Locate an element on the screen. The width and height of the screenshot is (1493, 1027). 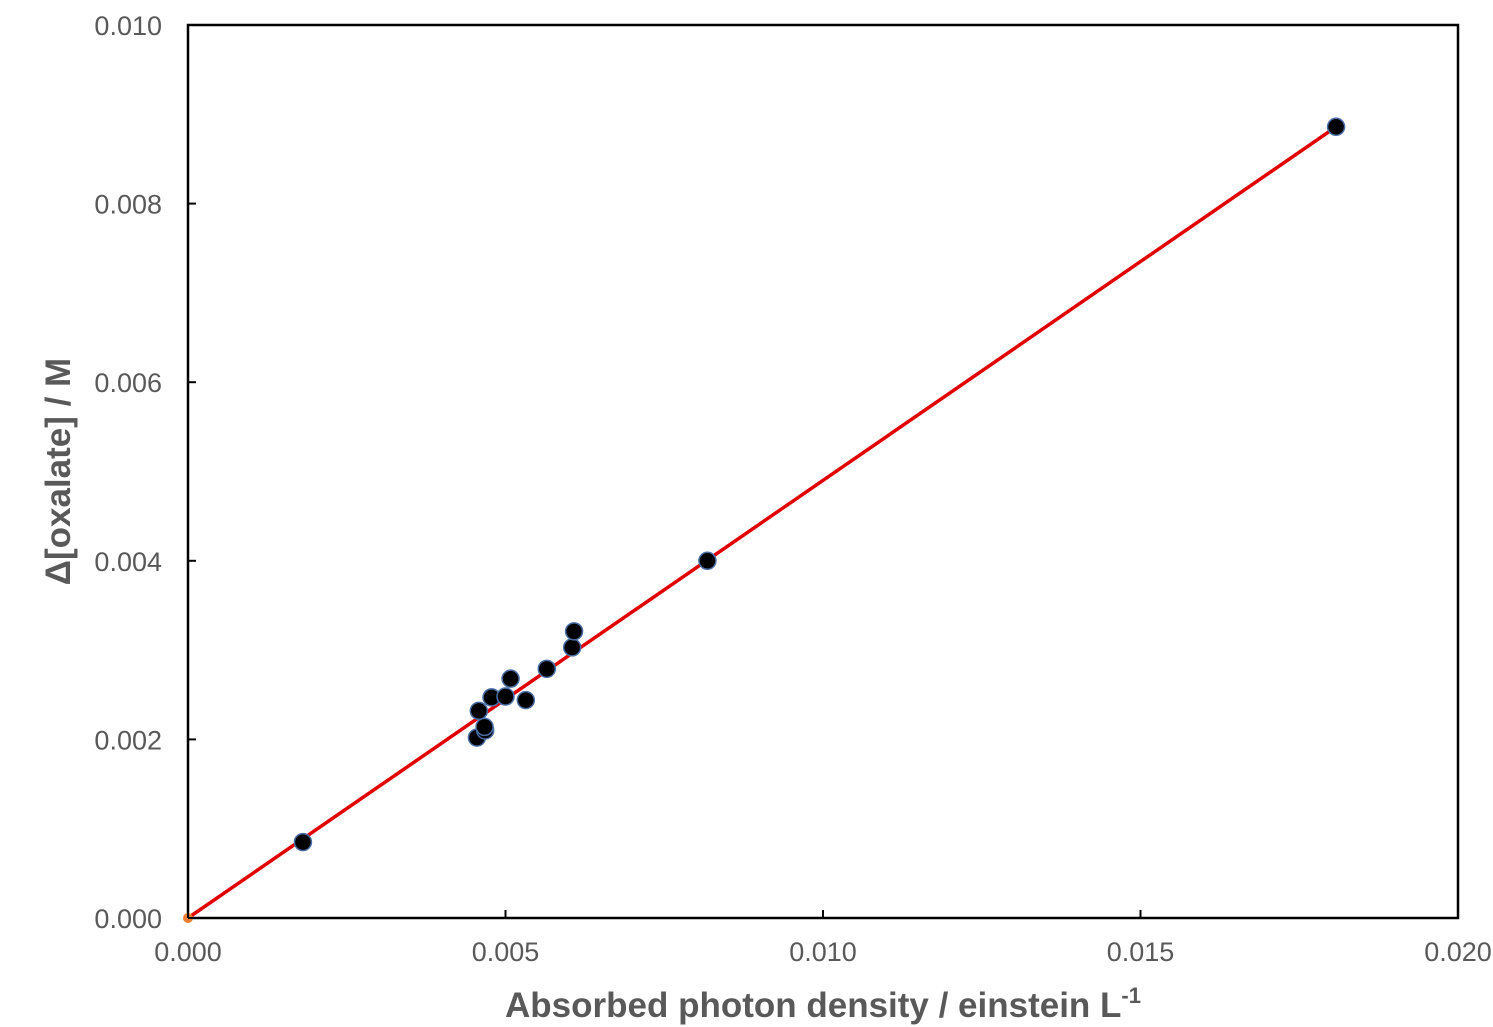
y-tick-label: 0.010 is located at coordinates (128, 26).